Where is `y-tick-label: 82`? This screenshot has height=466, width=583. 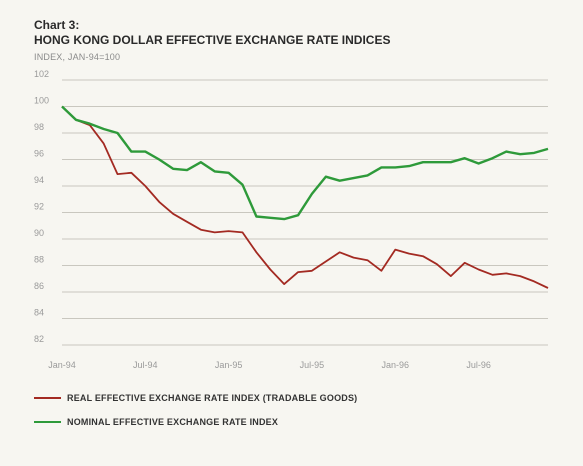 y-tick-label: 82 is located at coordinates (39, 339).